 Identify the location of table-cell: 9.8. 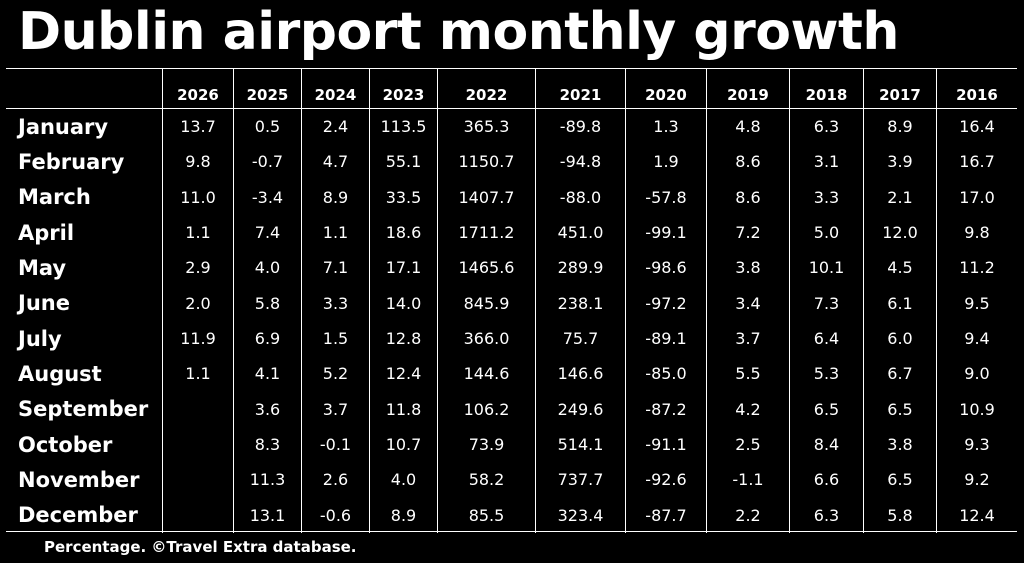
(198, 162).